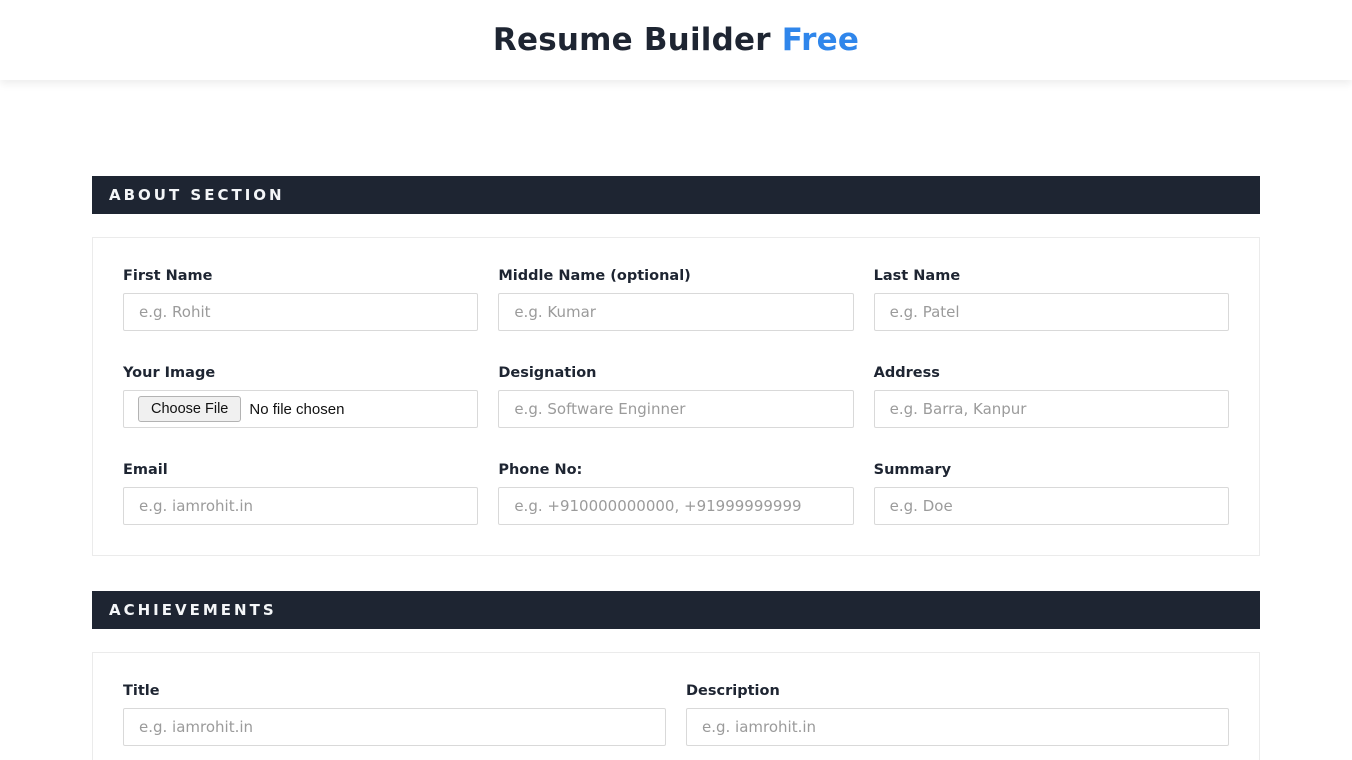 The width and height of the screenshot is (1352, 760). I want to click on choose-file-button: Choose File, so click(190, 409).